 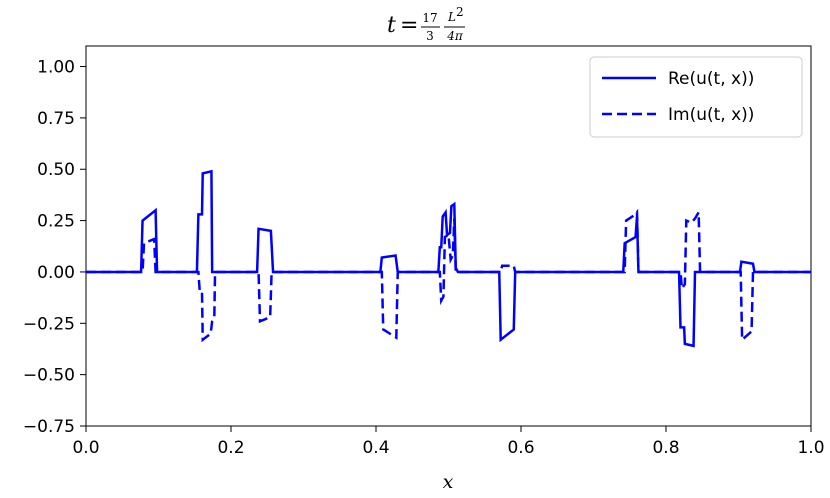 What do you see at coordinates (455, 36) in the screenshot?
I see `title-frac2-den: 4π` at bounding box center [455, 36].